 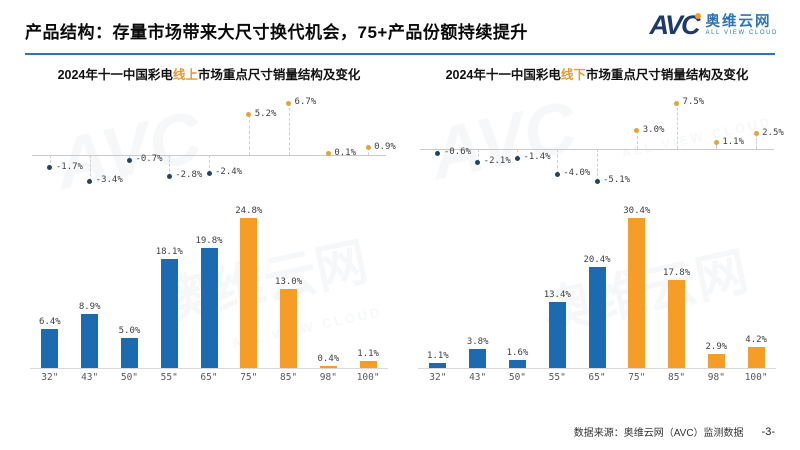 I want to click on bar-column: 30.4%, so click(x=637, y=287).